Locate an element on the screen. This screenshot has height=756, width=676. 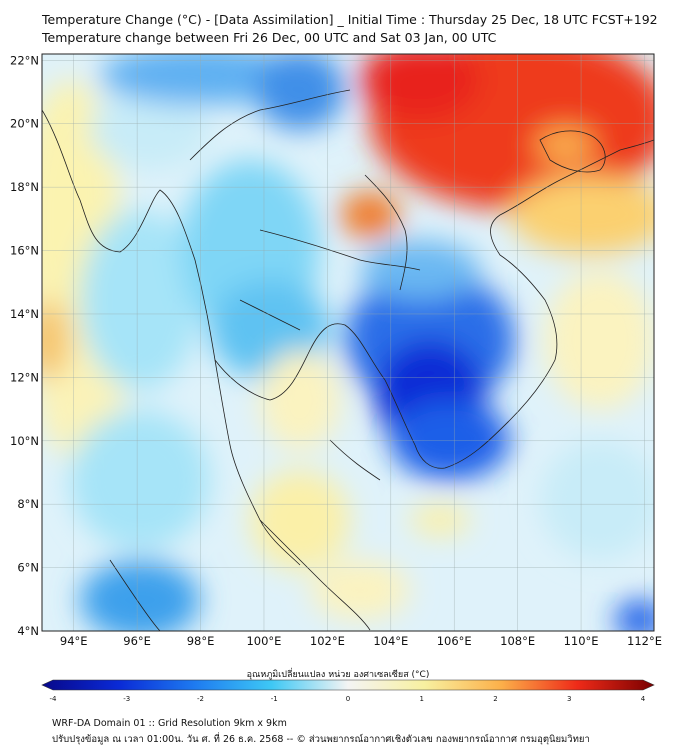
colorbar-tick-label: 4 is located at coordinates (643, 699).